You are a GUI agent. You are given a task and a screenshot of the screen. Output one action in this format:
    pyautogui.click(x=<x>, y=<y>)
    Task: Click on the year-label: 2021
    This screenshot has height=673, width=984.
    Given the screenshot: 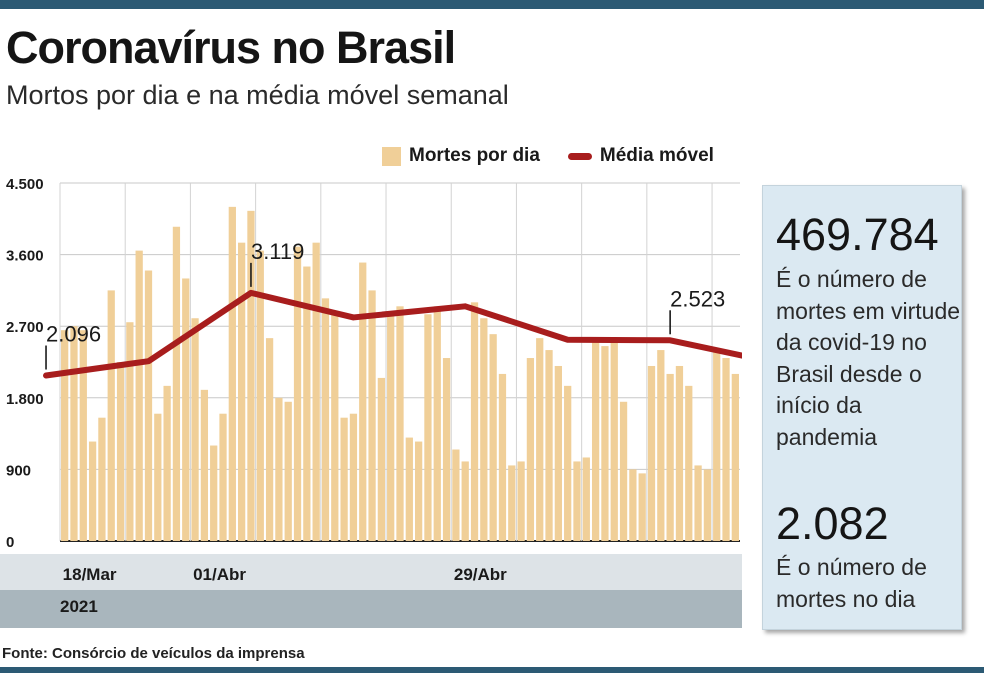 What is the action you would take?
    pyautogui.click(x=79, y=606)
    